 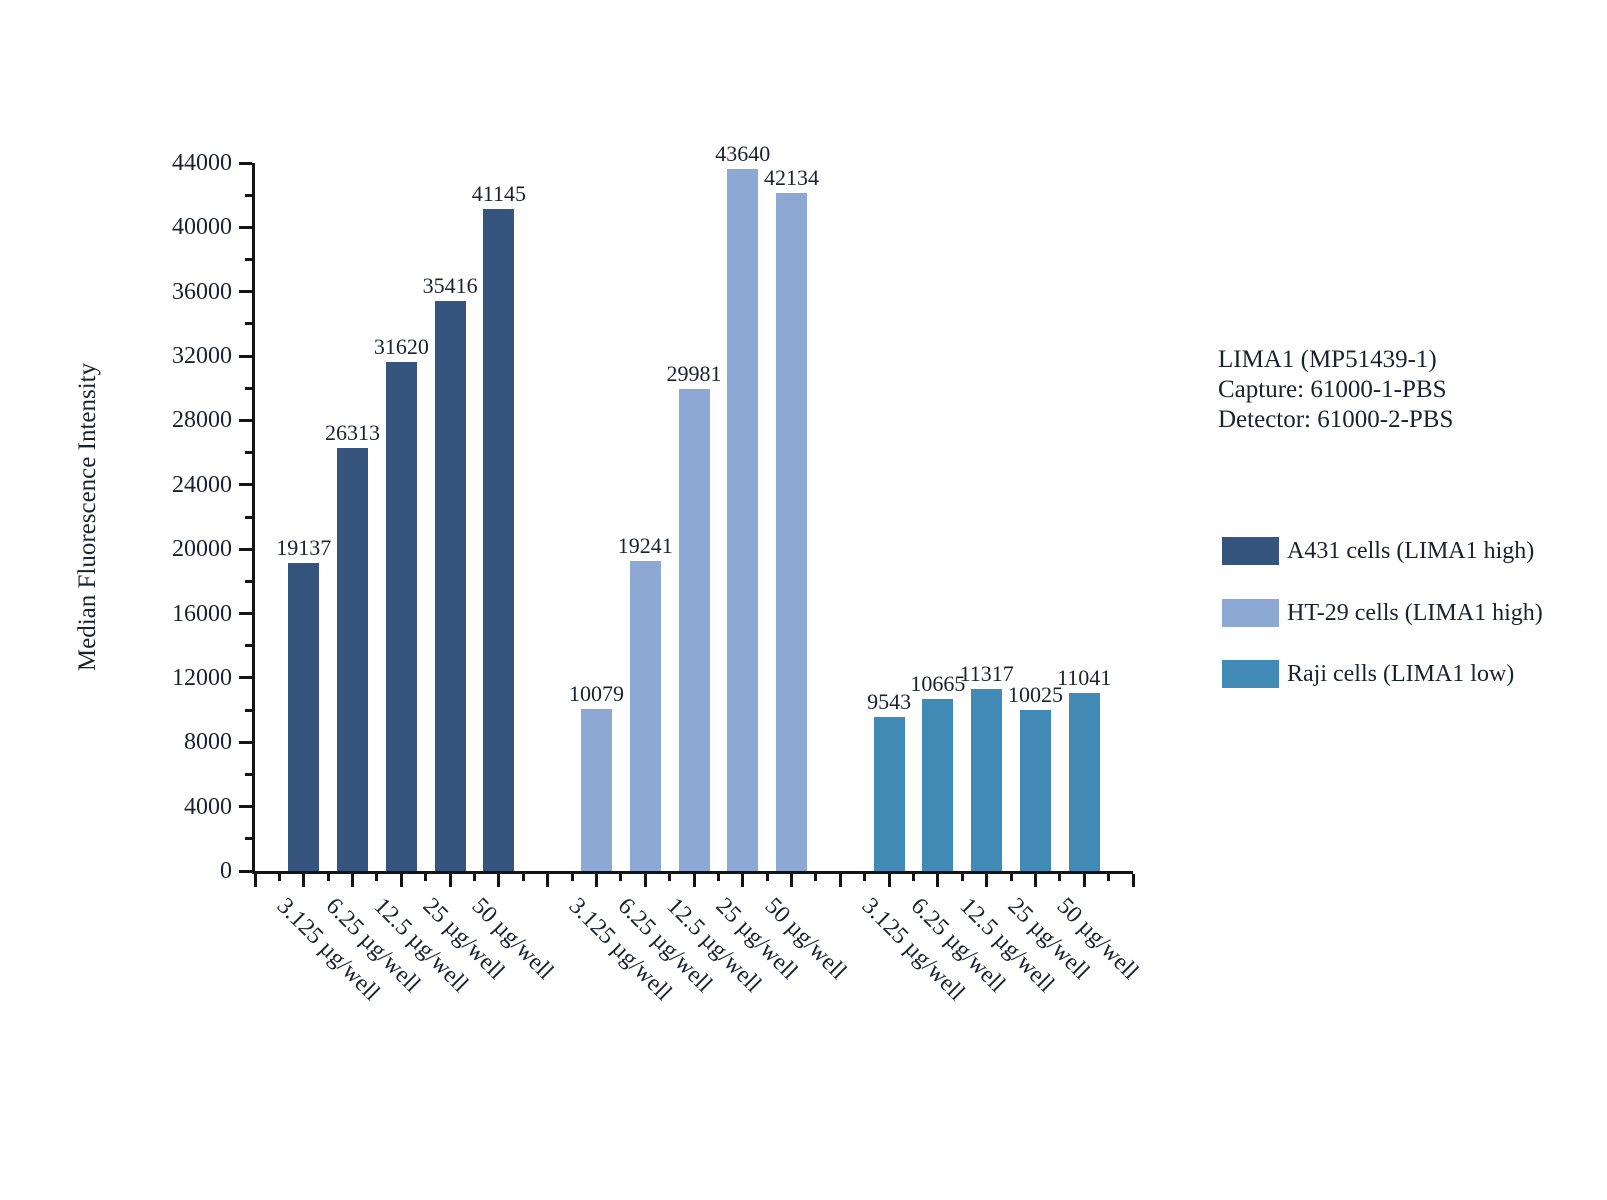 What do you see at coordinates (202, 677) in the screenshot?
I see `y-tick-label: 12000` at bounding box center [202, 677].